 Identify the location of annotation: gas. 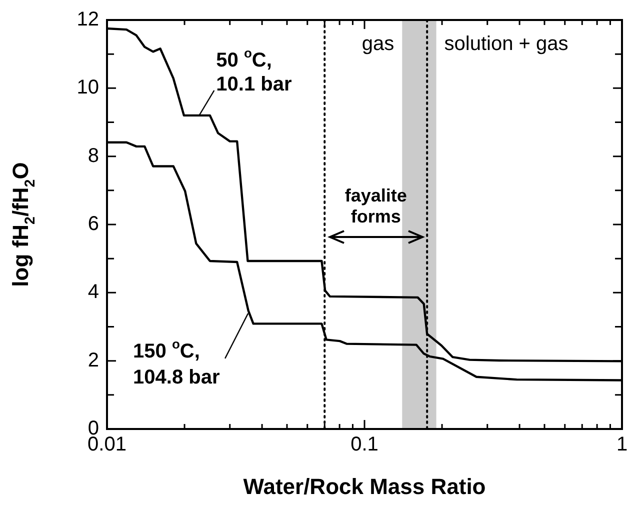
(378, 44).